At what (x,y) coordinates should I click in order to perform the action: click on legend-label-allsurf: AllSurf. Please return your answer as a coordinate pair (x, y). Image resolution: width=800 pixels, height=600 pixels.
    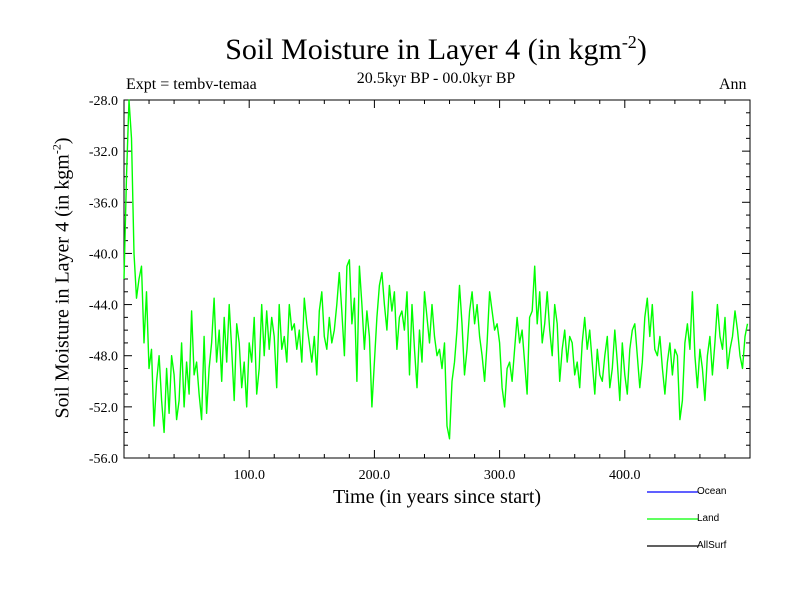
    Looking at the image, I should click on (712, 545).